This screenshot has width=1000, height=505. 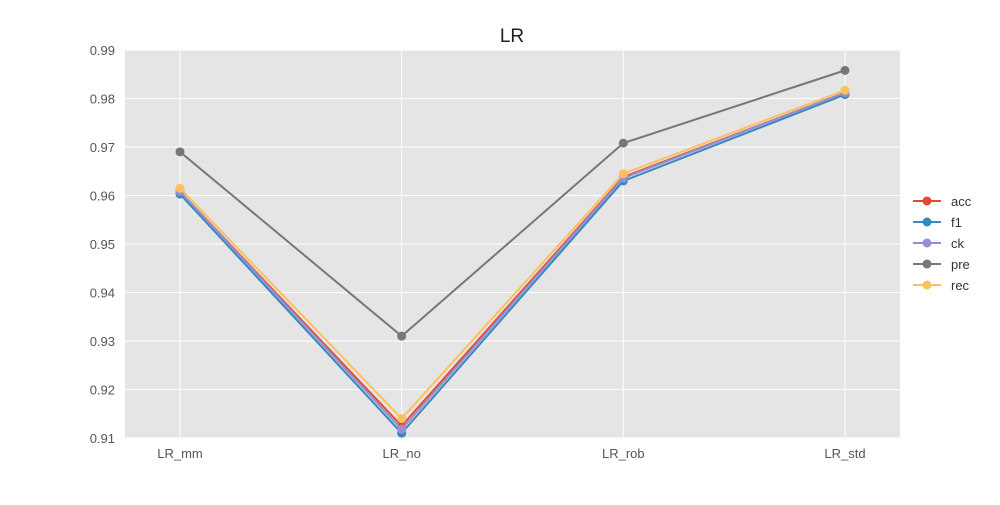 I want to click on legend-label: f1, so click(x=956, y=222).